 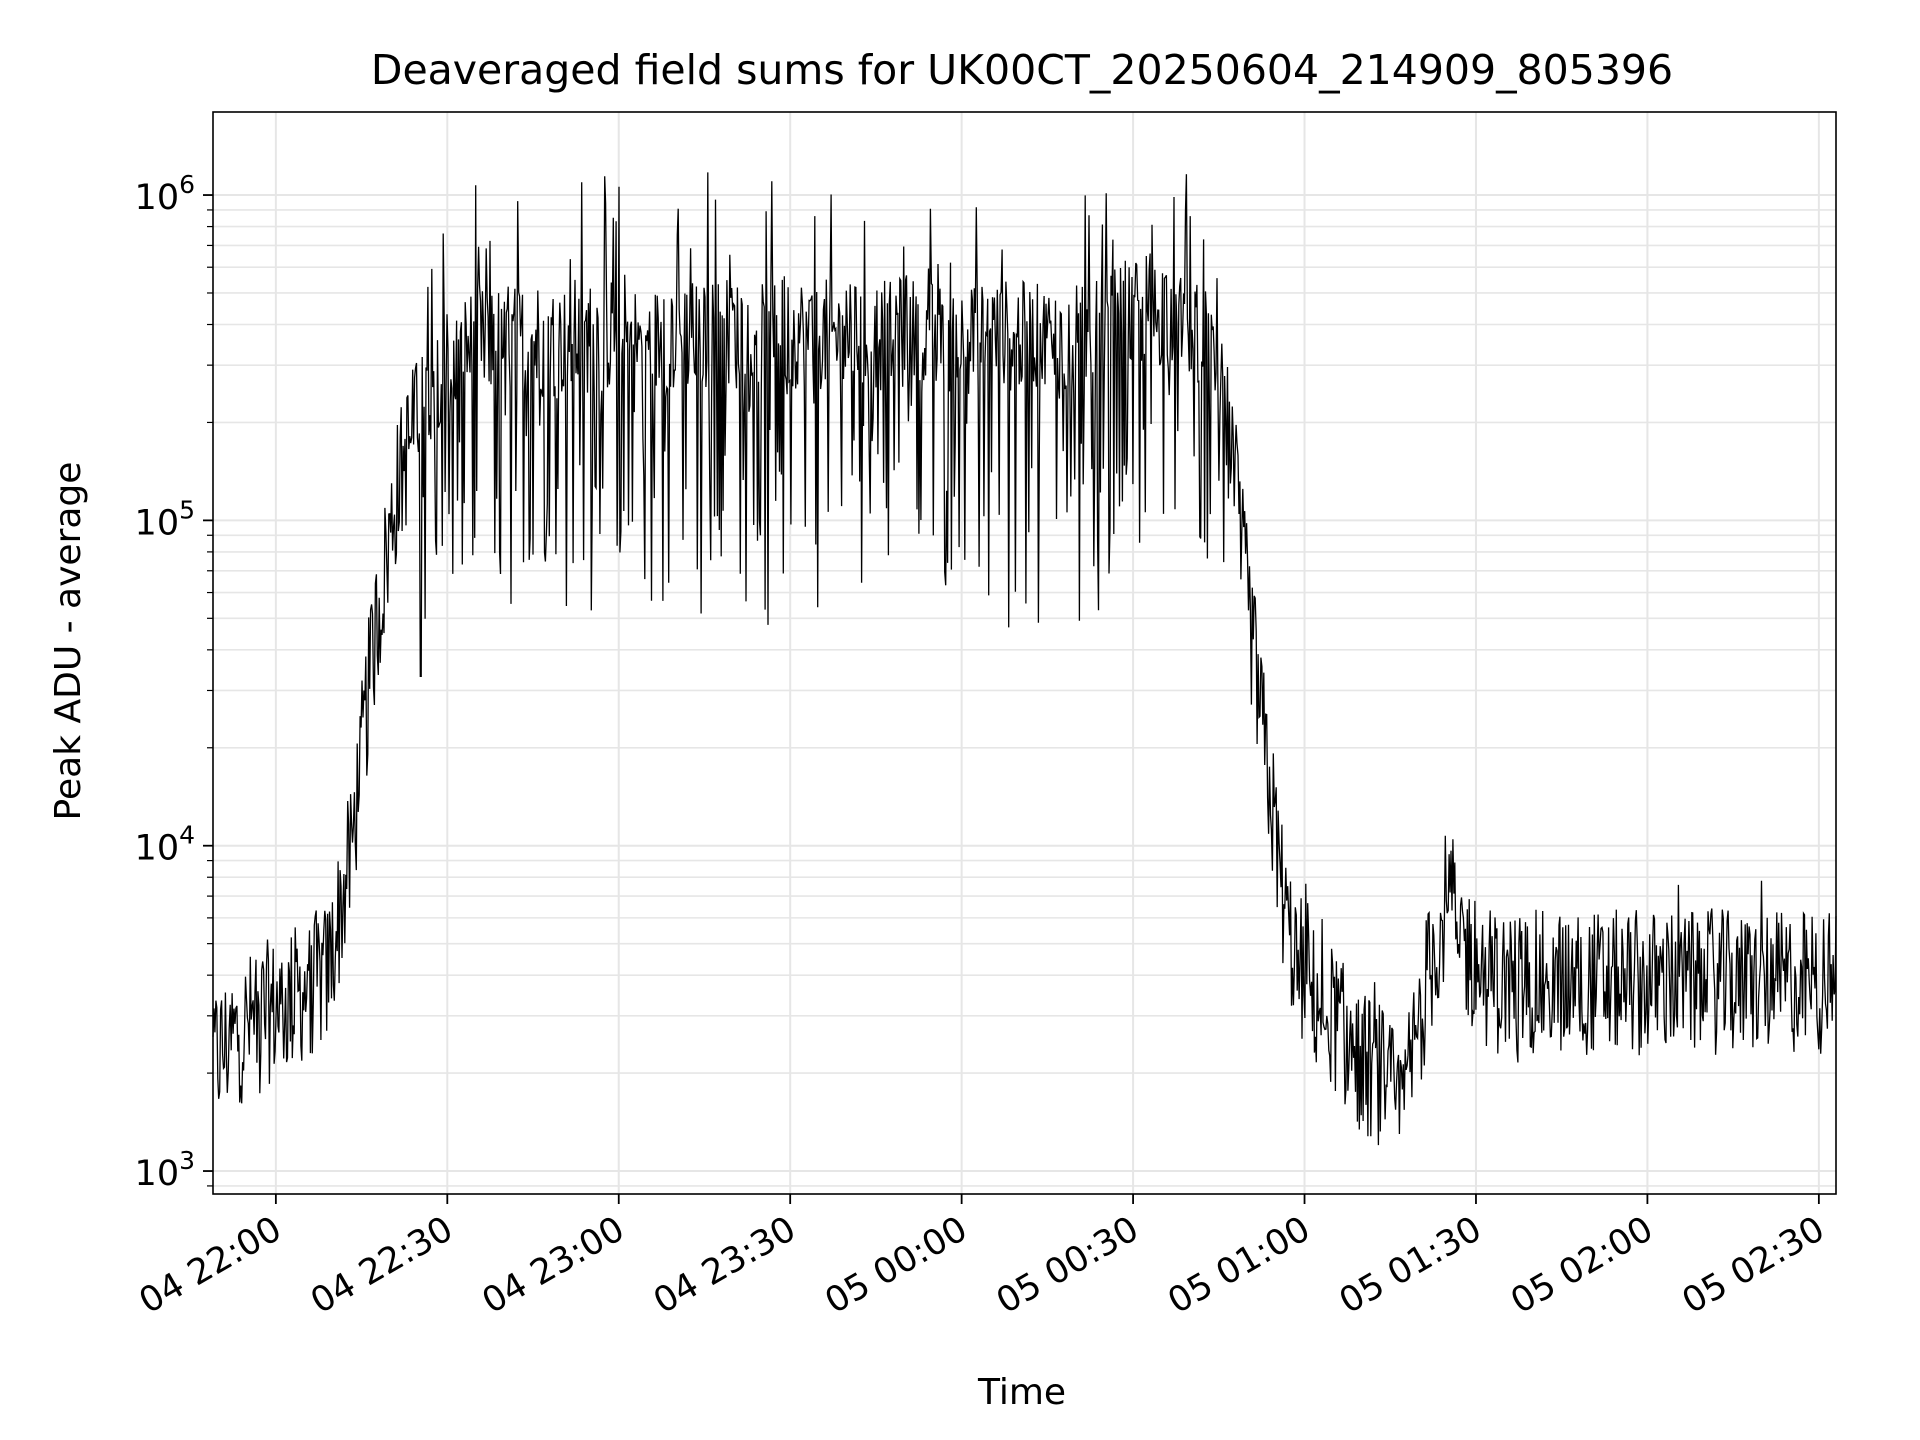 I want to click on y-tick-label: 10³, so click(x=165, y=1170).